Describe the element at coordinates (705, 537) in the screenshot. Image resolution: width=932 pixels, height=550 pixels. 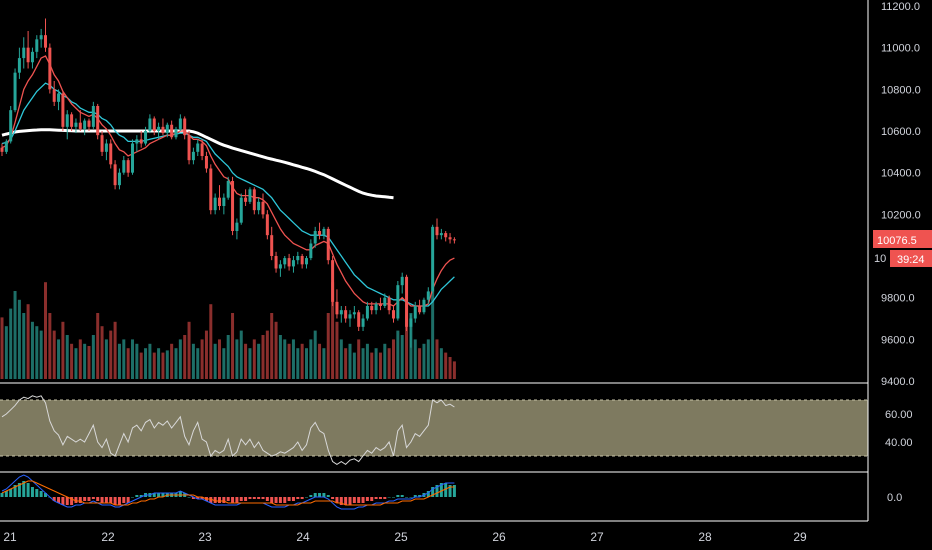
I see `date-tick-label: 28` at that location.